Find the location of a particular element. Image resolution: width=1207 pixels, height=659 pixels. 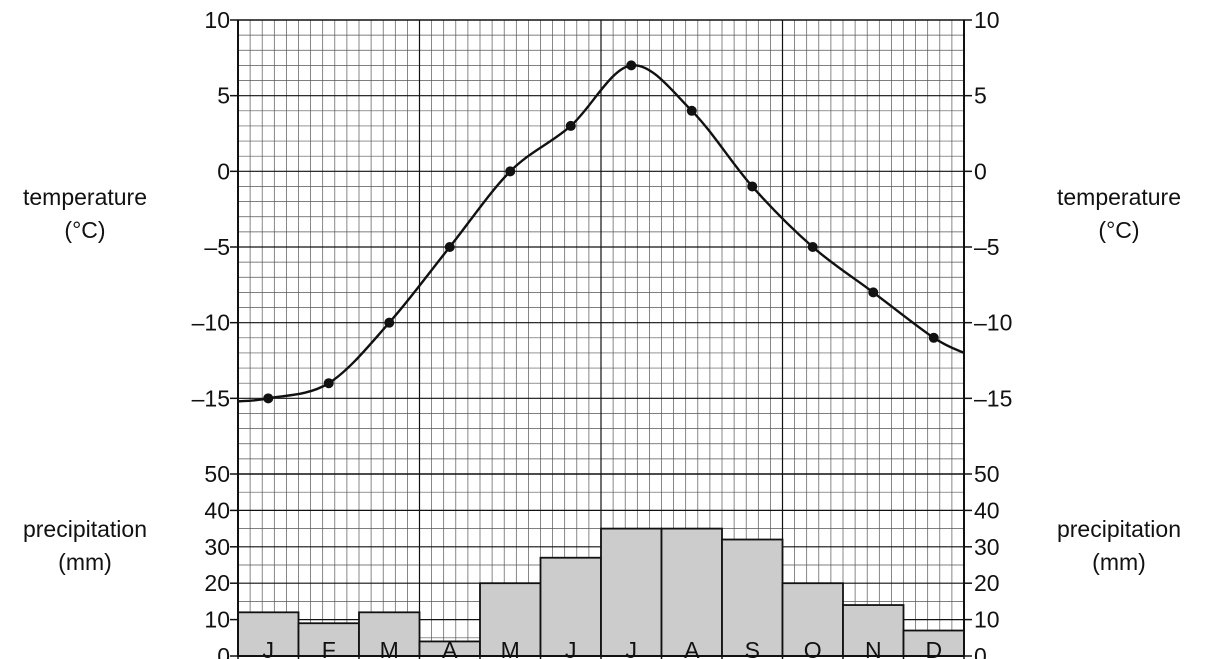

precip-tick-label-left: 0 is located at coordinates (223, 651).